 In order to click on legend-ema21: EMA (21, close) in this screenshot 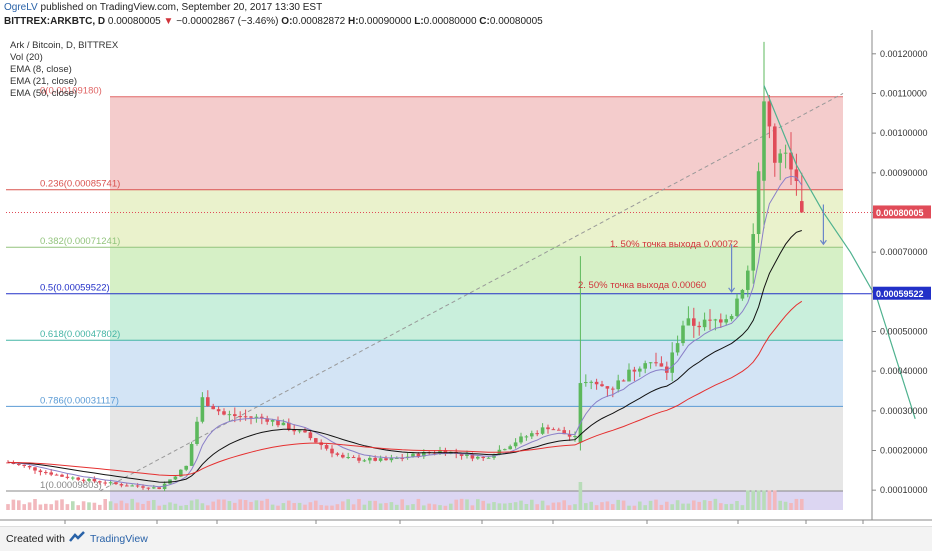, I will do `click(44, 81)`.